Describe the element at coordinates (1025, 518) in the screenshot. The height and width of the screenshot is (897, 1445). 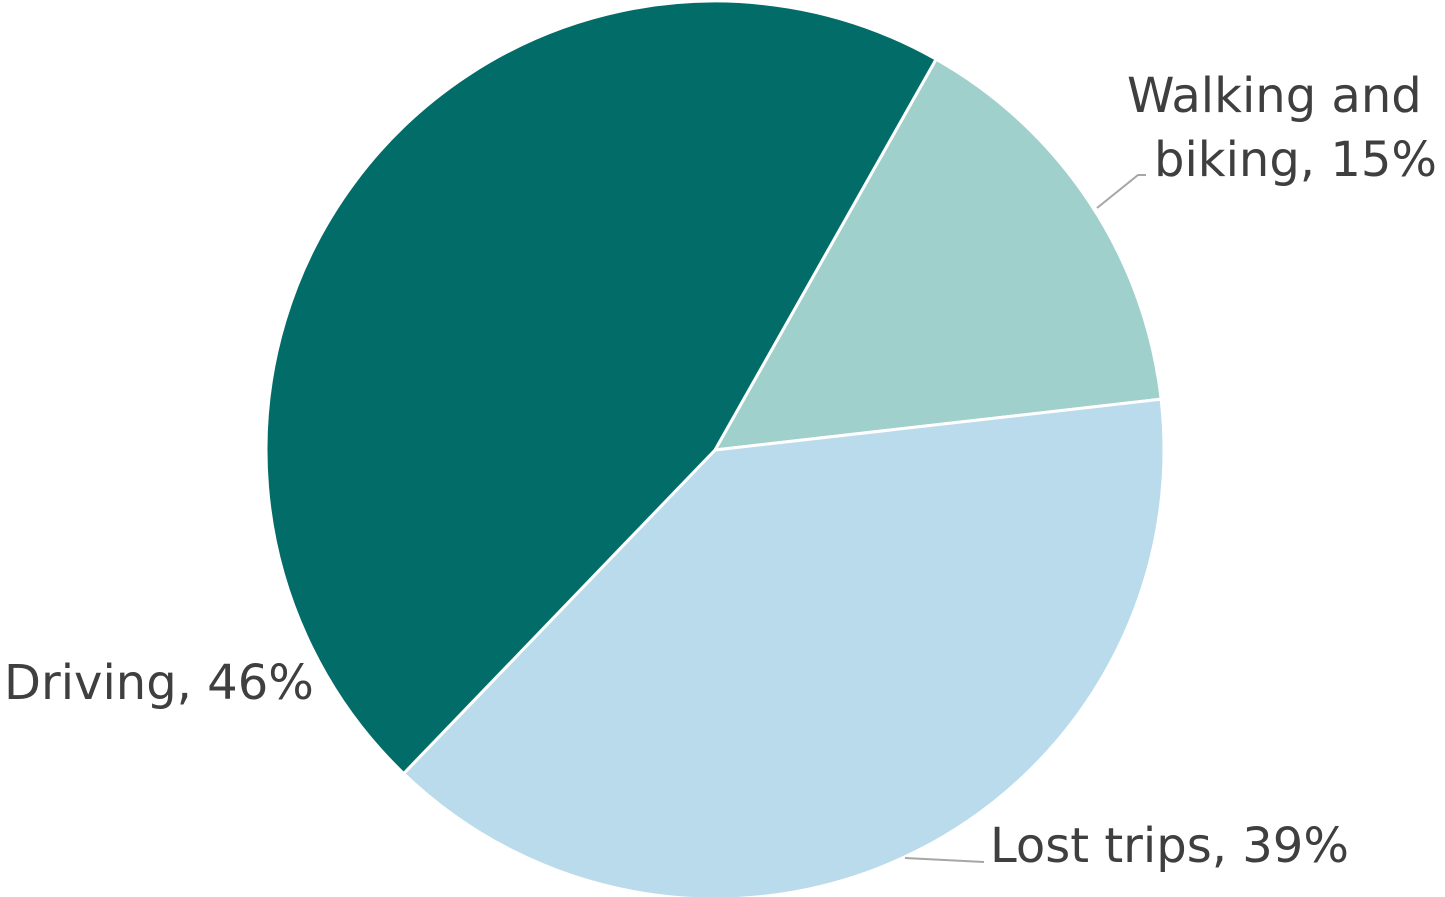
I see `leader-lines-group` at that location.